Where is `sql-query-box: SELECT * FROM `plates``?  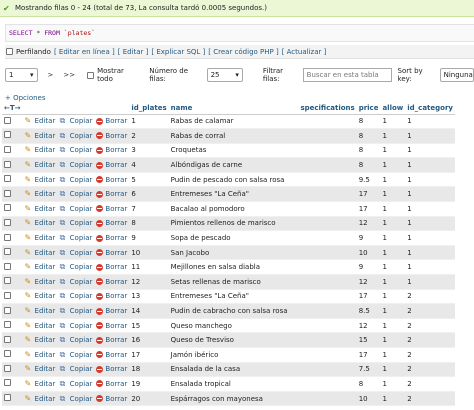 sql-query-box: SELECT * FROM `plates` is located at coordinates (239, 33).